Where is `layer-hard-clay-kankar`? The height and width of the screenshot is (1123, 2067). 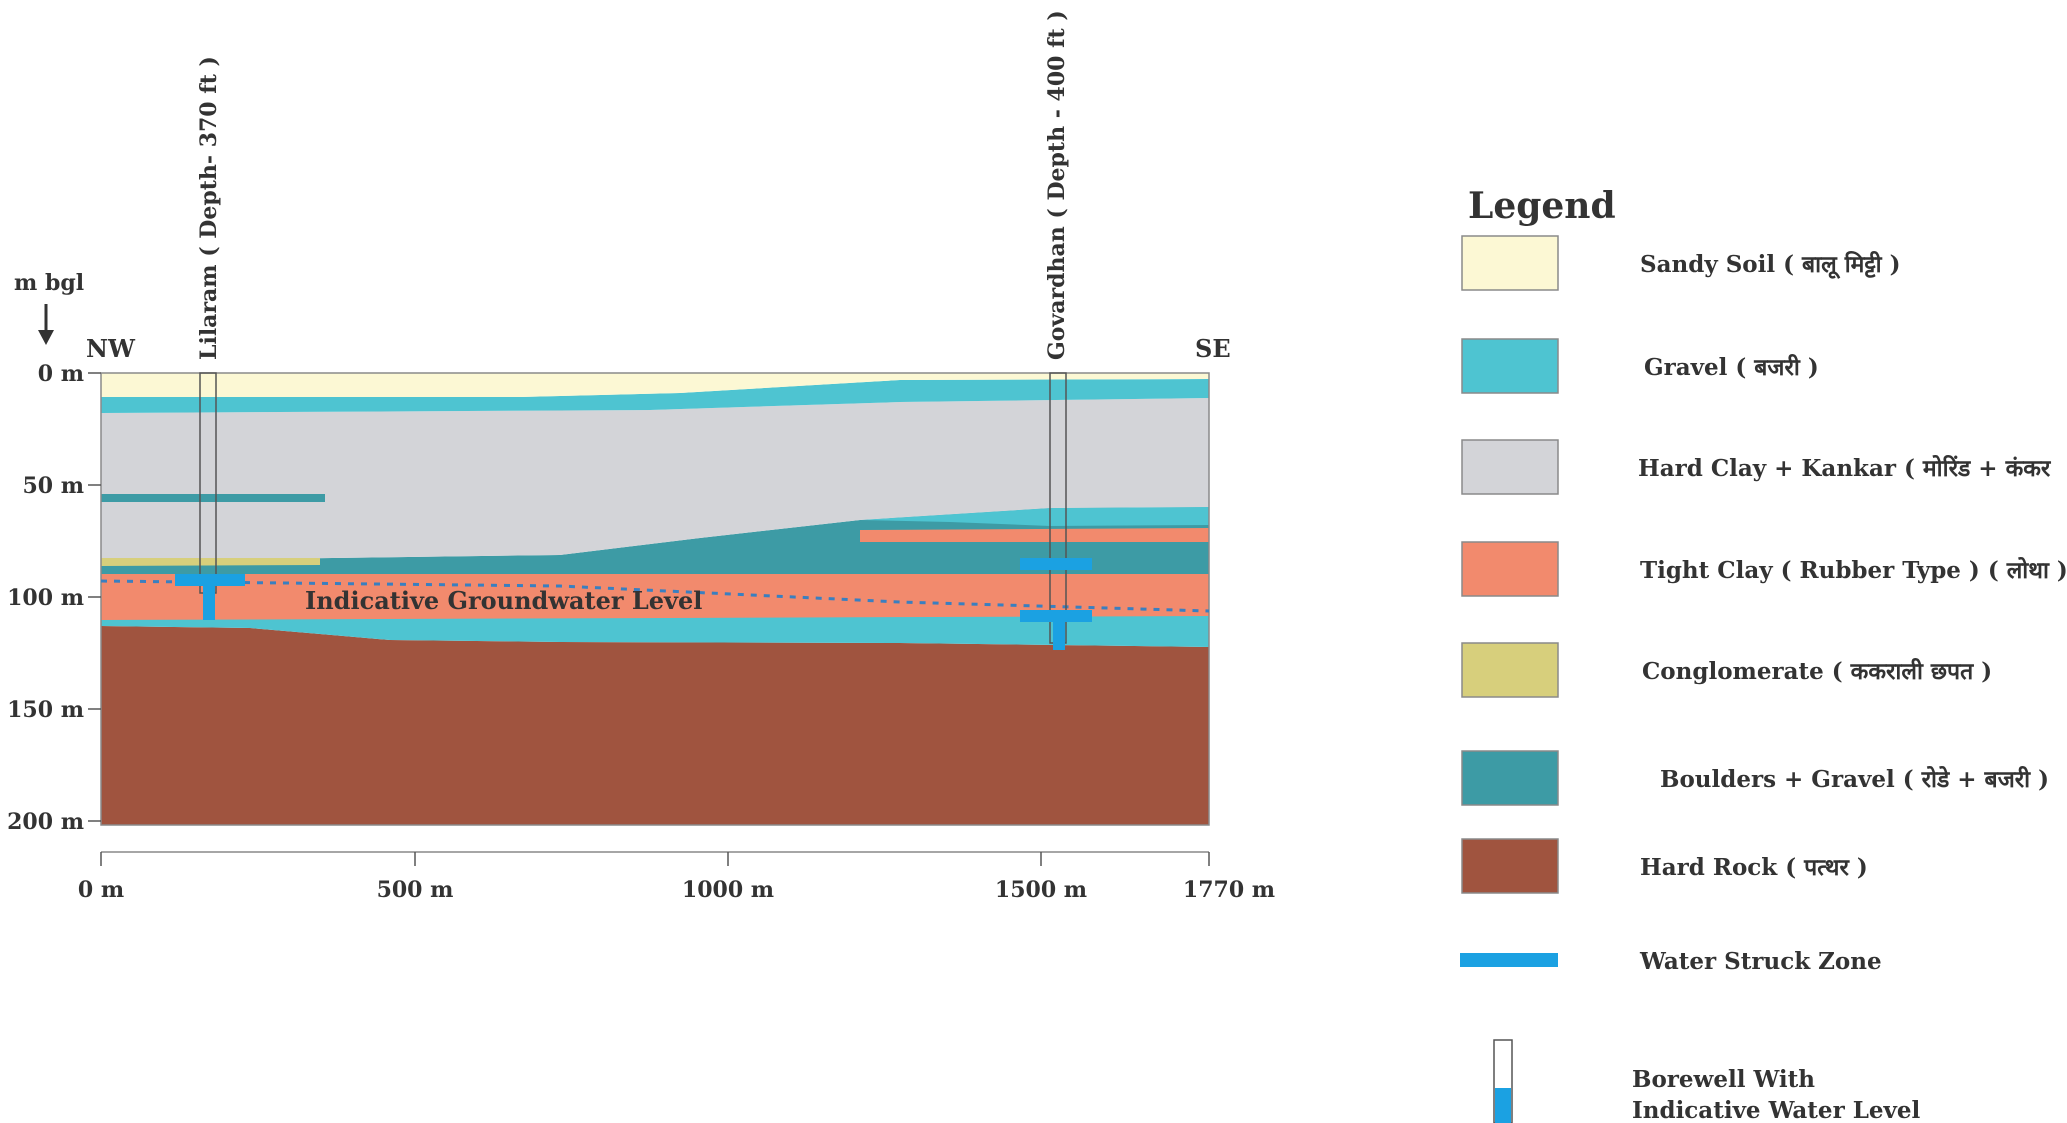 layer-hard-clay-kankar is located at coordinates (655, 479).